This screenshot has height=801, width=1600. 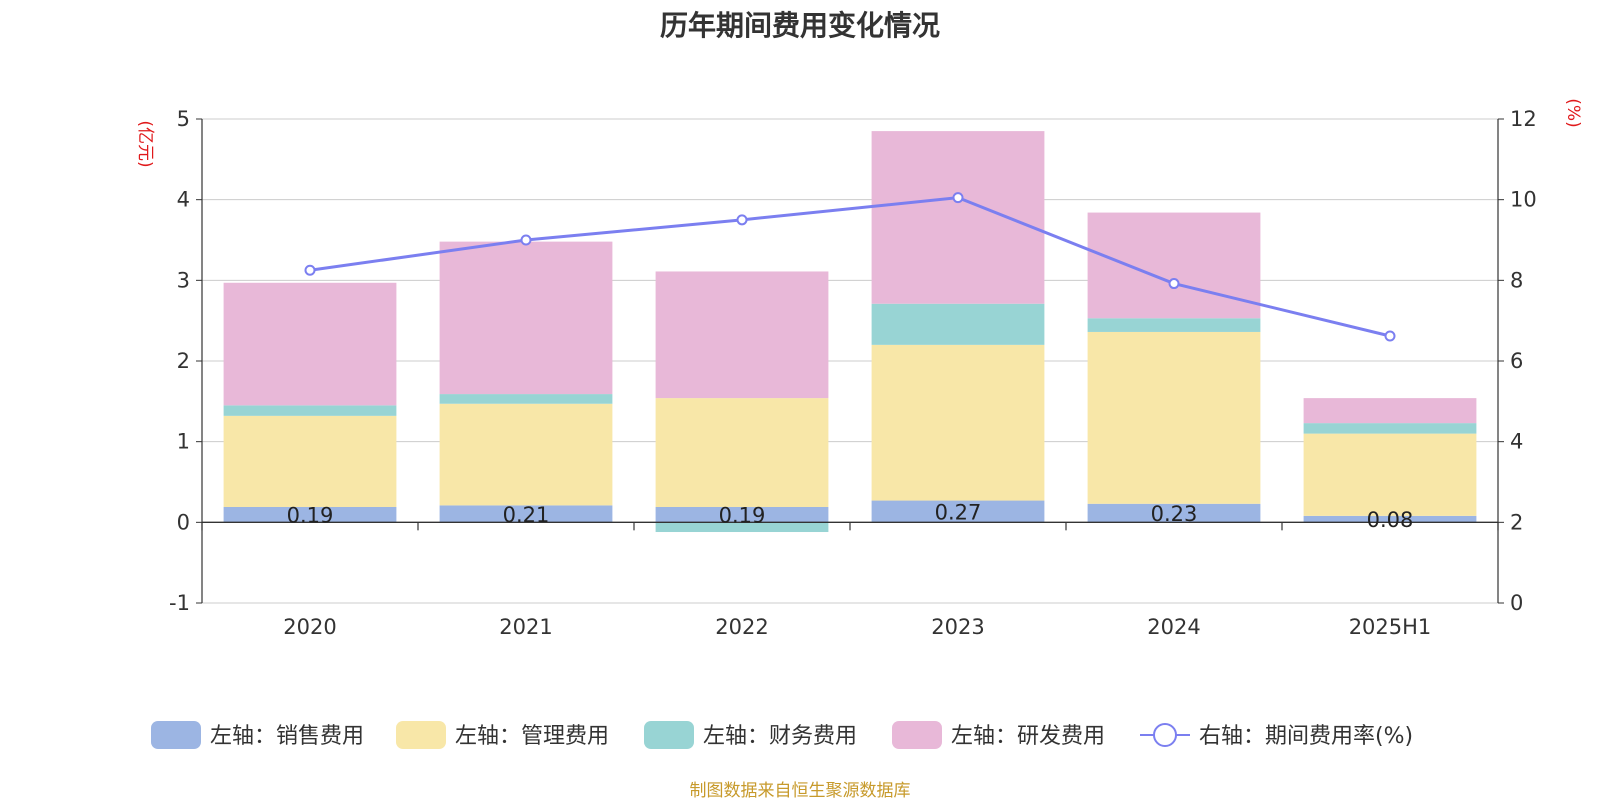 I want to click on source-footer: 制图数据来自恒生聚源数据库, so click(x=800, y=791).